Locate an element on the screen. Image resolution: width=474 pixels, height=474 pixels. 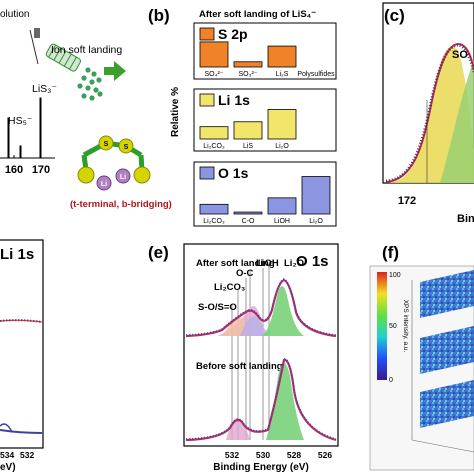
panel-b-title: After soft landing of LiS₄⁻ is located at coordinates (257, 14).